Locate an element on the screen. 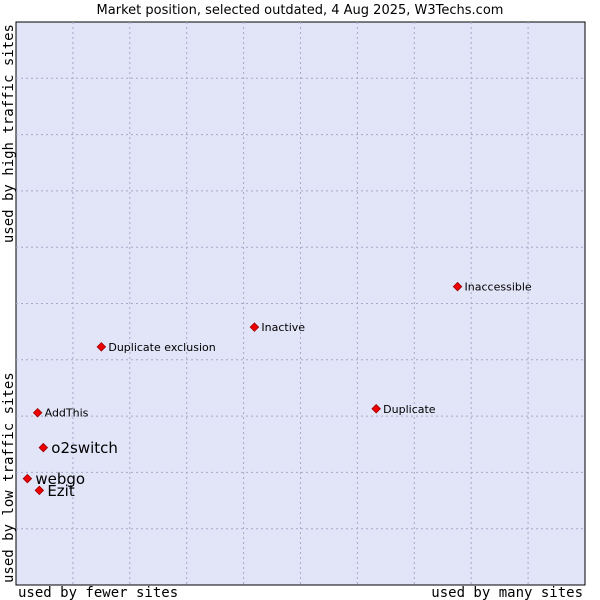 The image size is (600, 600). data-point-label: webgo is located at coordinates (60, 479).